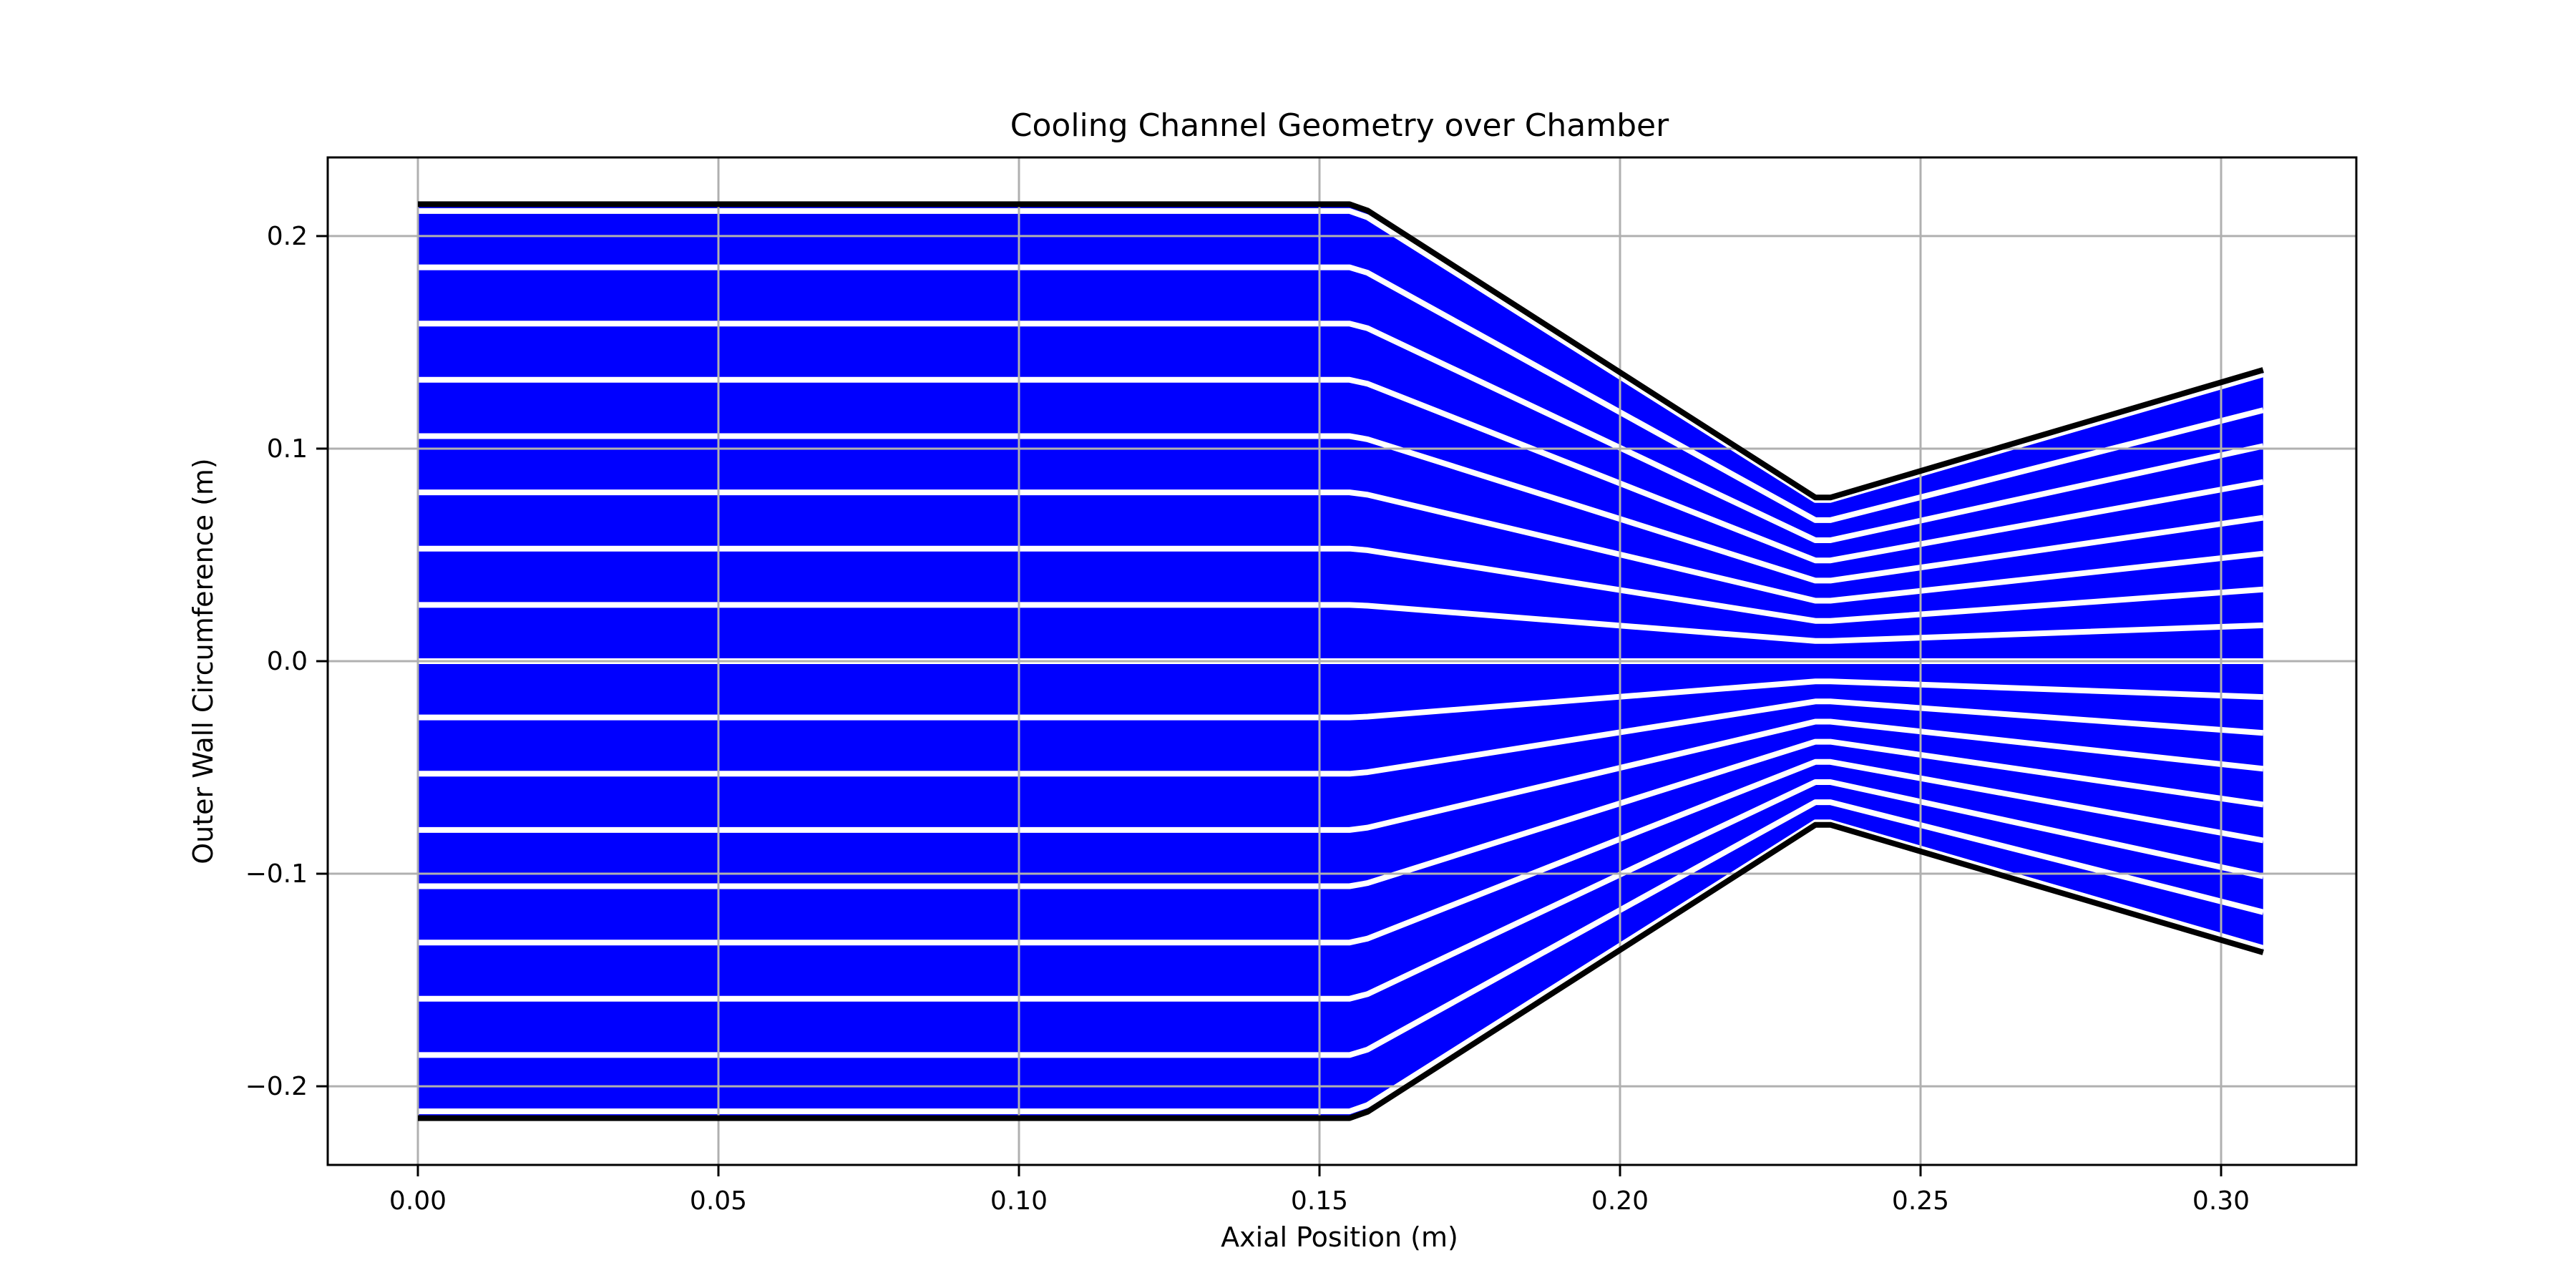 This screenshot has width=2576, height=1288. What do you see at coordinates (1339, 125) in the screenshot?
I see `chart-title: Cooling Channel Geometry over Chamber` at bounding box center [1339, 125].